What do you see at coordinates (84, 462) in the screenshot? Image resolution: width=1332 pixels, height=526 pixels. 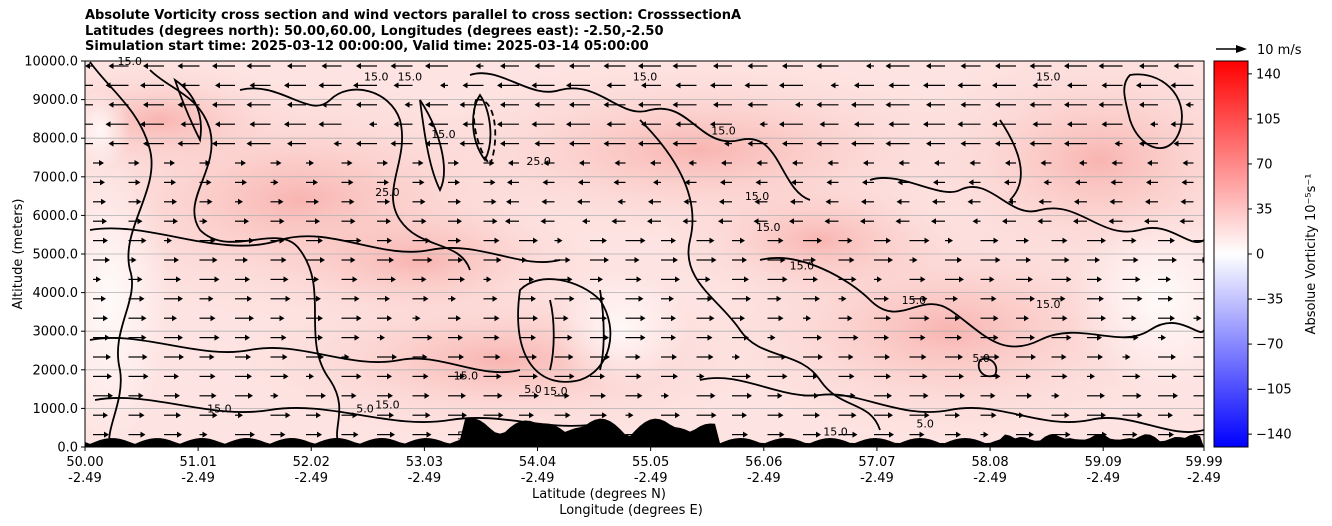 I see `x-tick-label-lat: 50.00` at bounding box center [84, 462].